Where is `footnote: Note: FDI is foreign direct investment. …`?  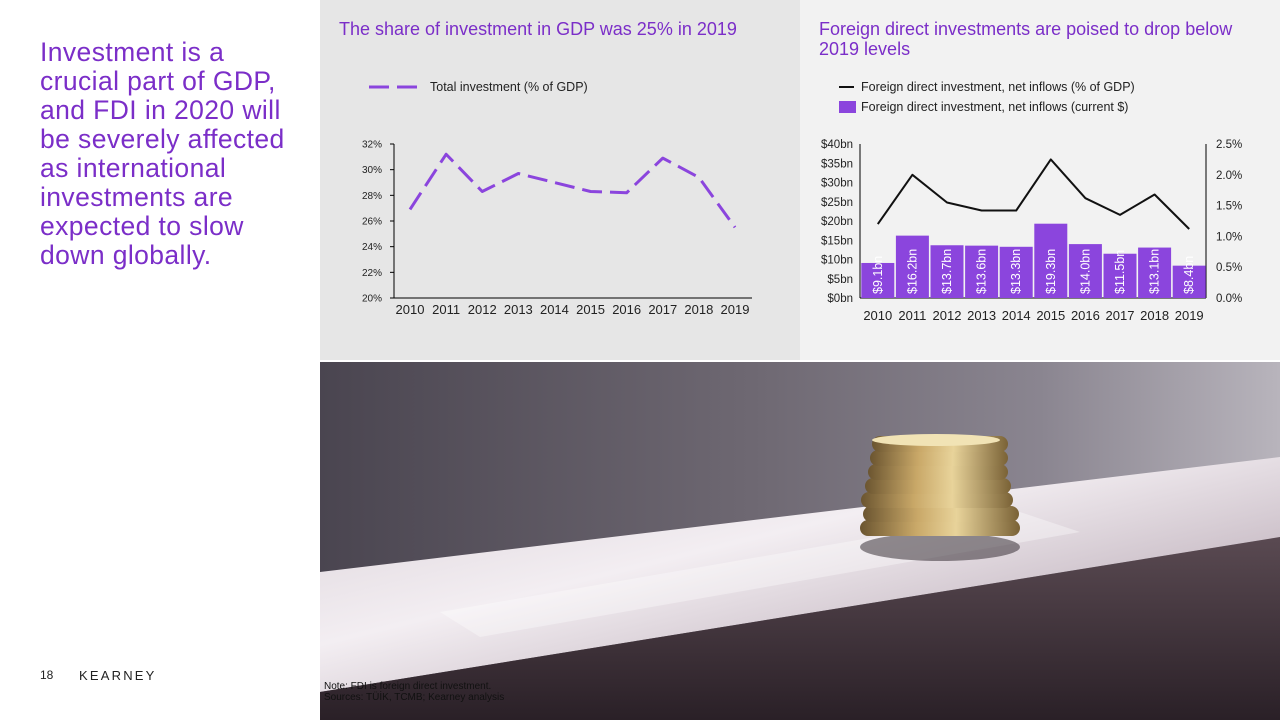
footnote: Note: FDI is foreign direct investment. … is located at coordinates (414, 692).